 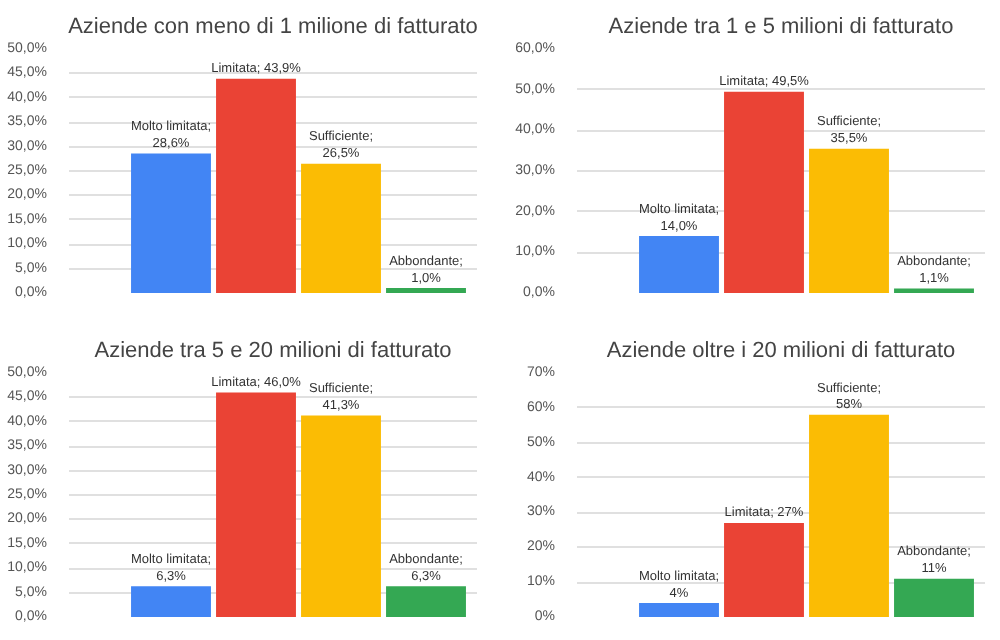 I want to click on chart-title: Aziende tra 5 e 20 milioni di fatturato, so click(x=273, y=351).